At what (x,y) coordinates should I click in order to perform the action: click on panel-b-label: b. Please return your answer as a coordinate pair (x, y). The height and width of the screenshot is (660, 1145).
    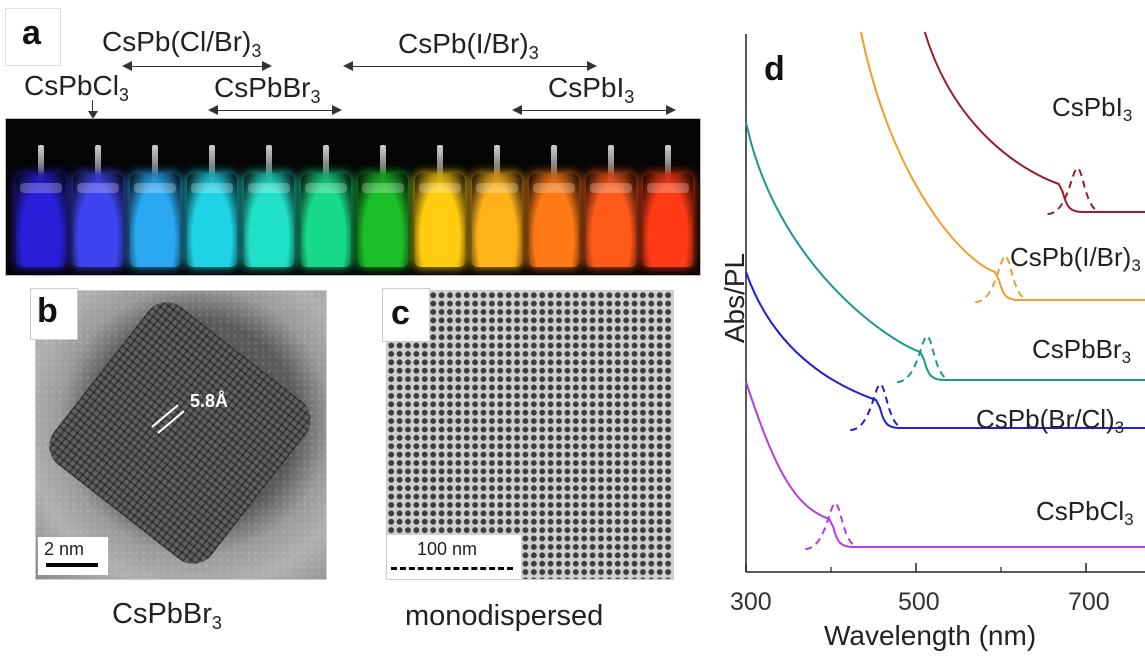
    Looking at the image, I should click on (47, 311).